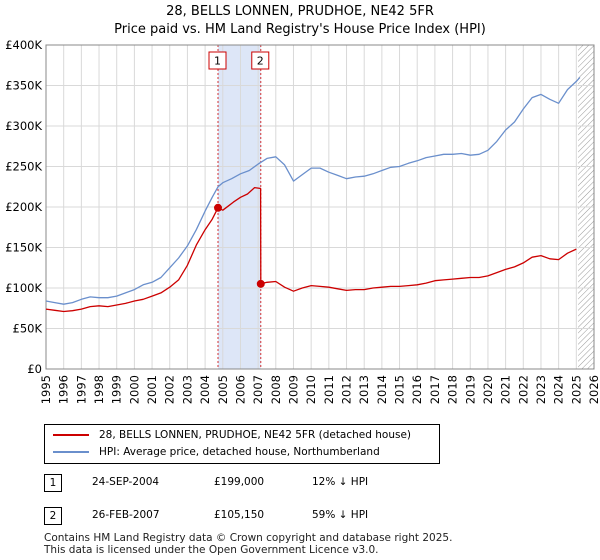 The image size is (600, 560). Describe the element at coordinates (71, 435) in the screenshot. I see `legend-property-swatch` at that location.